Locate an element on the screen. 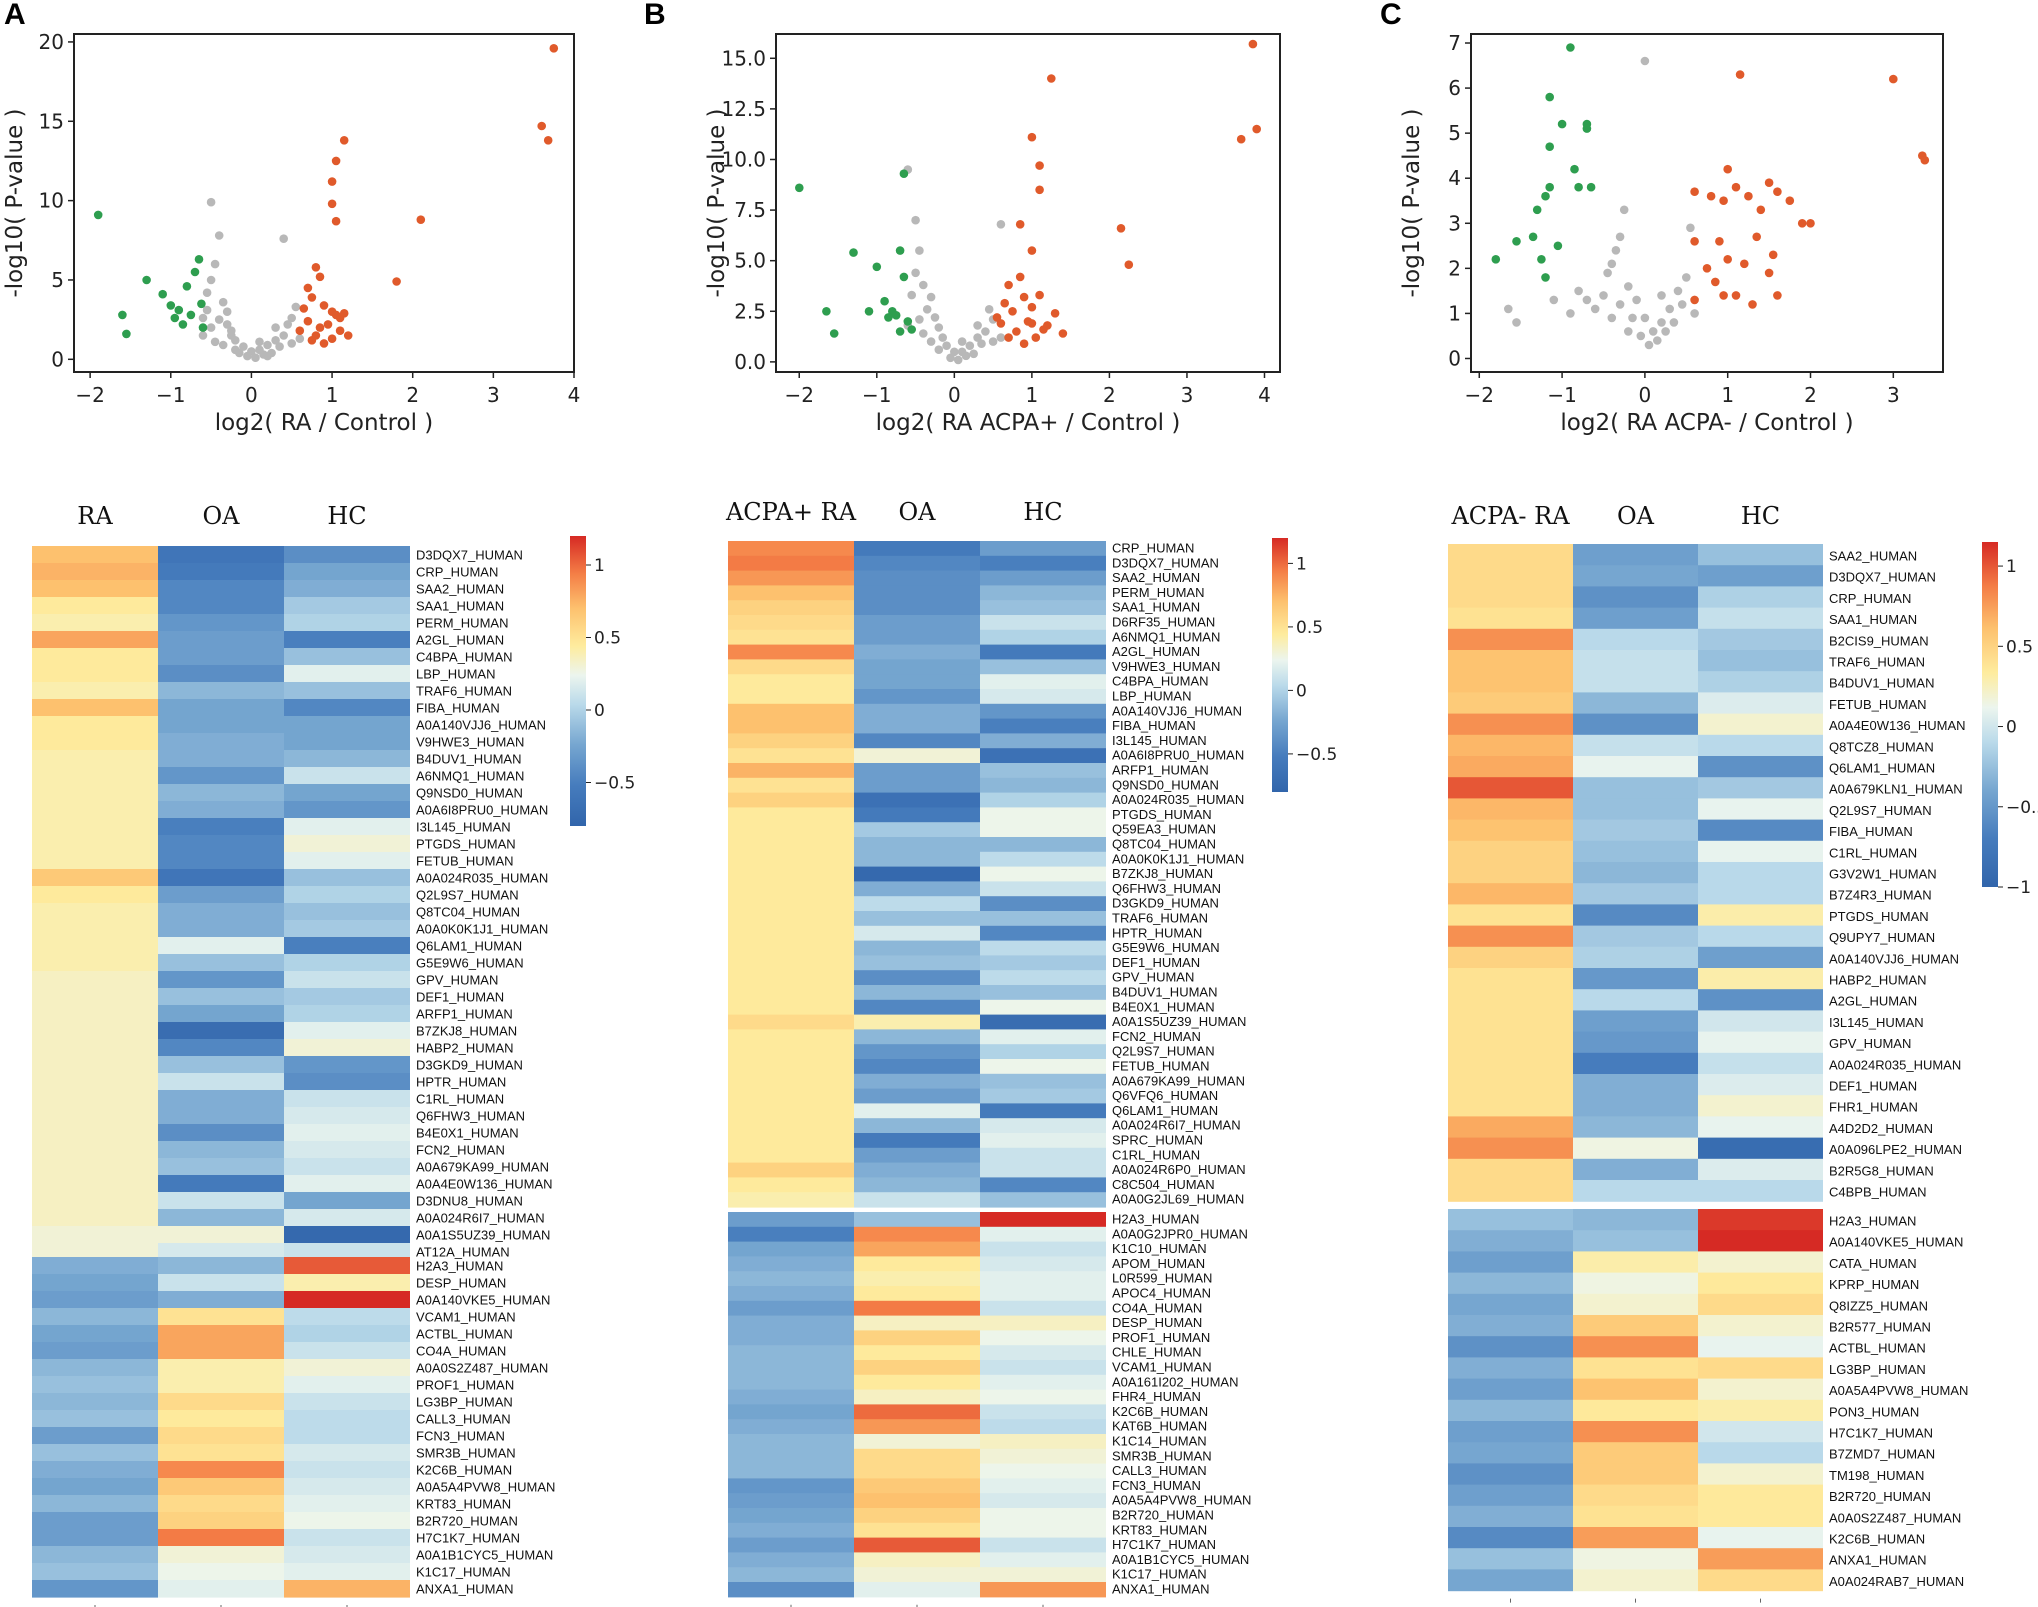 The height and width of the screenshot is (1607, 2038). heatmap-row-label: H2A3_HUMAN is located at coordinates (459, 1265).